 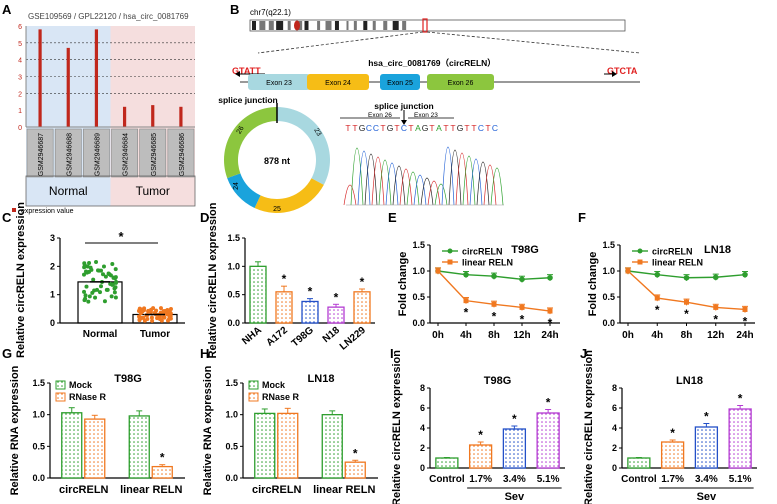 I want to click on x-tick-label: 5.1%, so click(x=548, y=479).